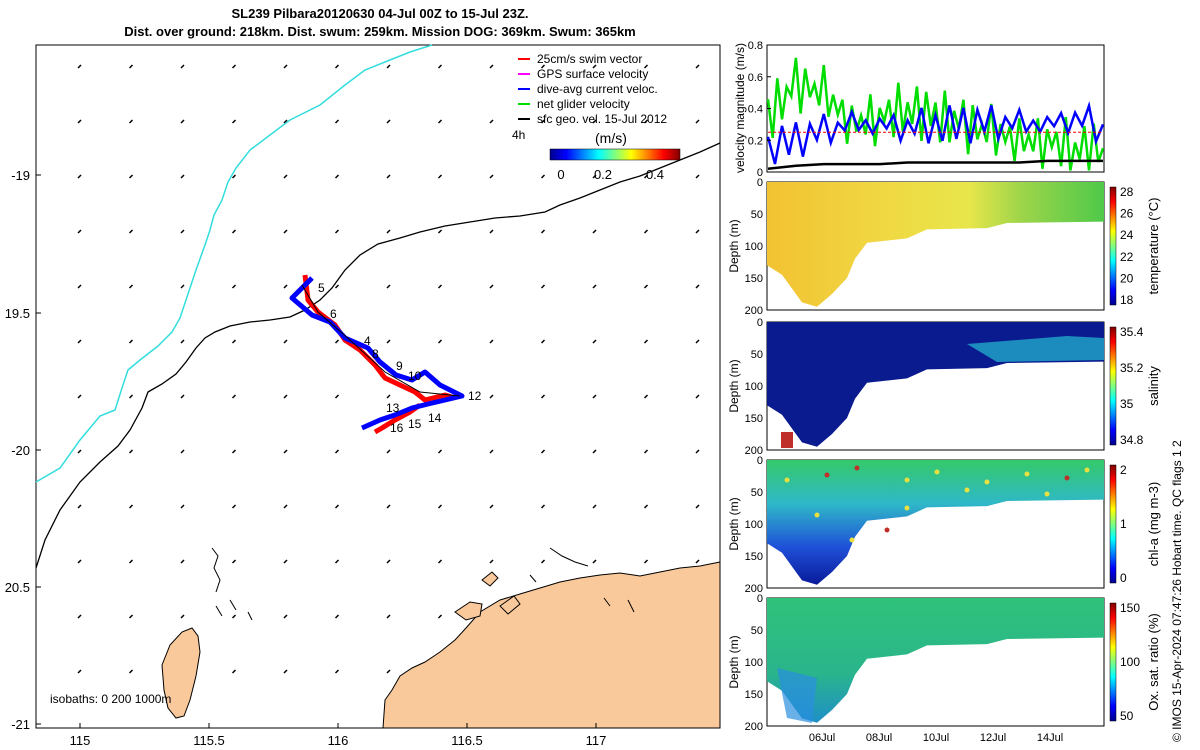 This screenshot has width=1200, height=750. What do you see at coordinates (17, 587) in the screenshot?
I see `latitude-tick-label: 20.5` at bounding box center [17, 587].